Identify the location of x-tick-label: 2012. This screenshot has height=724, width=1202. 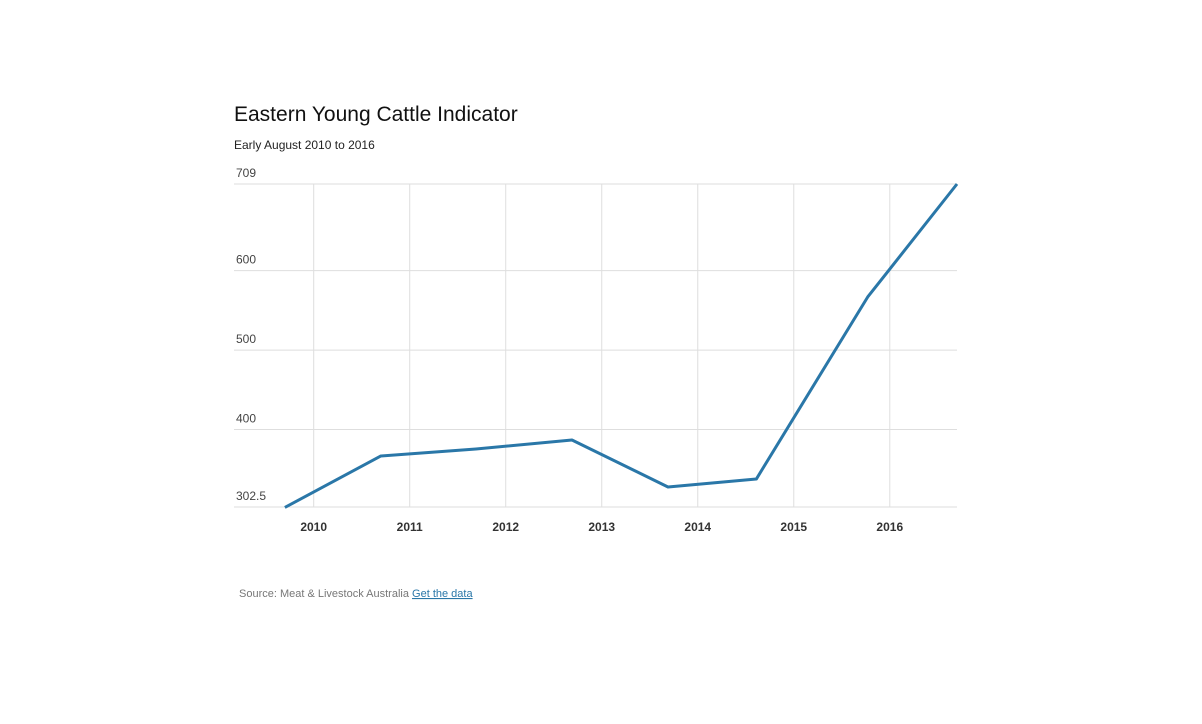
(505, 527).